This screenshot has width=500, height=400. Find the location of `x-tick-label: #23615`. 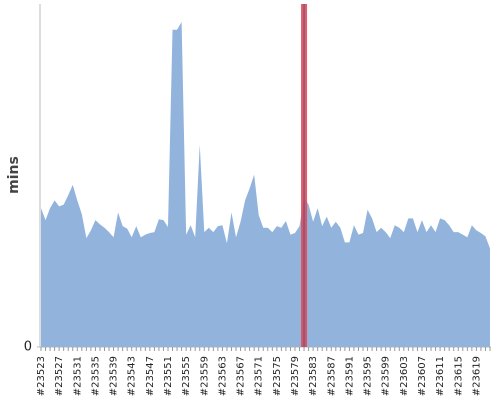

x-tick-label: #23615 is located at coordinates (458, 376).